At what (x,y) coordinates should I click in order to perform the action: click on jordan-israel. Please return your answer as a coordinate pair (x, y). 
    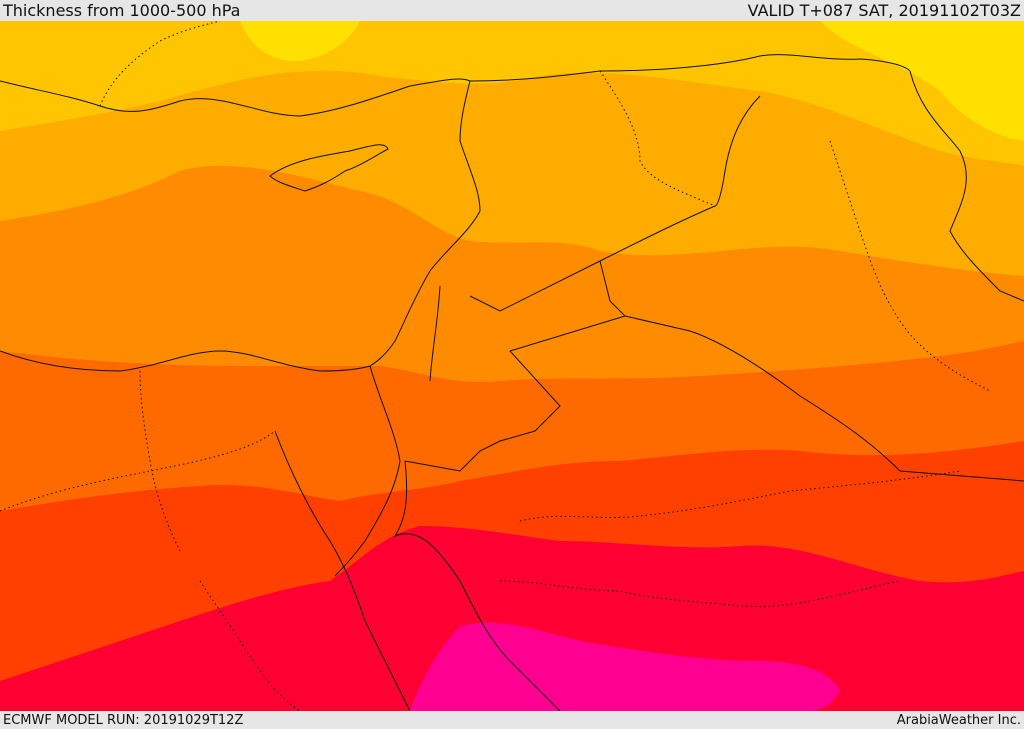
    Looking at the image, I should click on (435, 333).